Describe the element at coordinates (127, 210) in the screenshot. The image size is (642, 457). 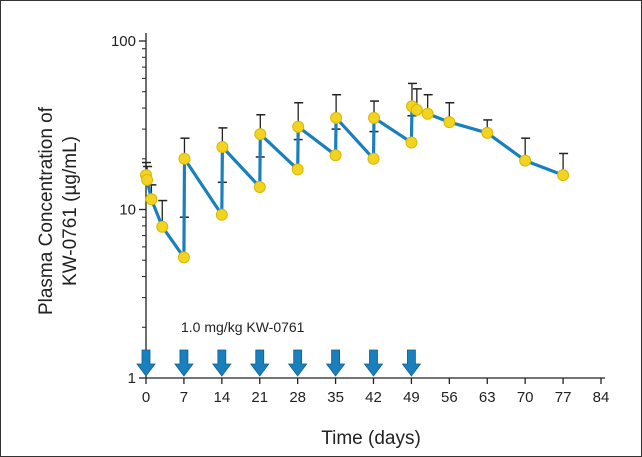
I see `y-tick-label: 10` at that location.